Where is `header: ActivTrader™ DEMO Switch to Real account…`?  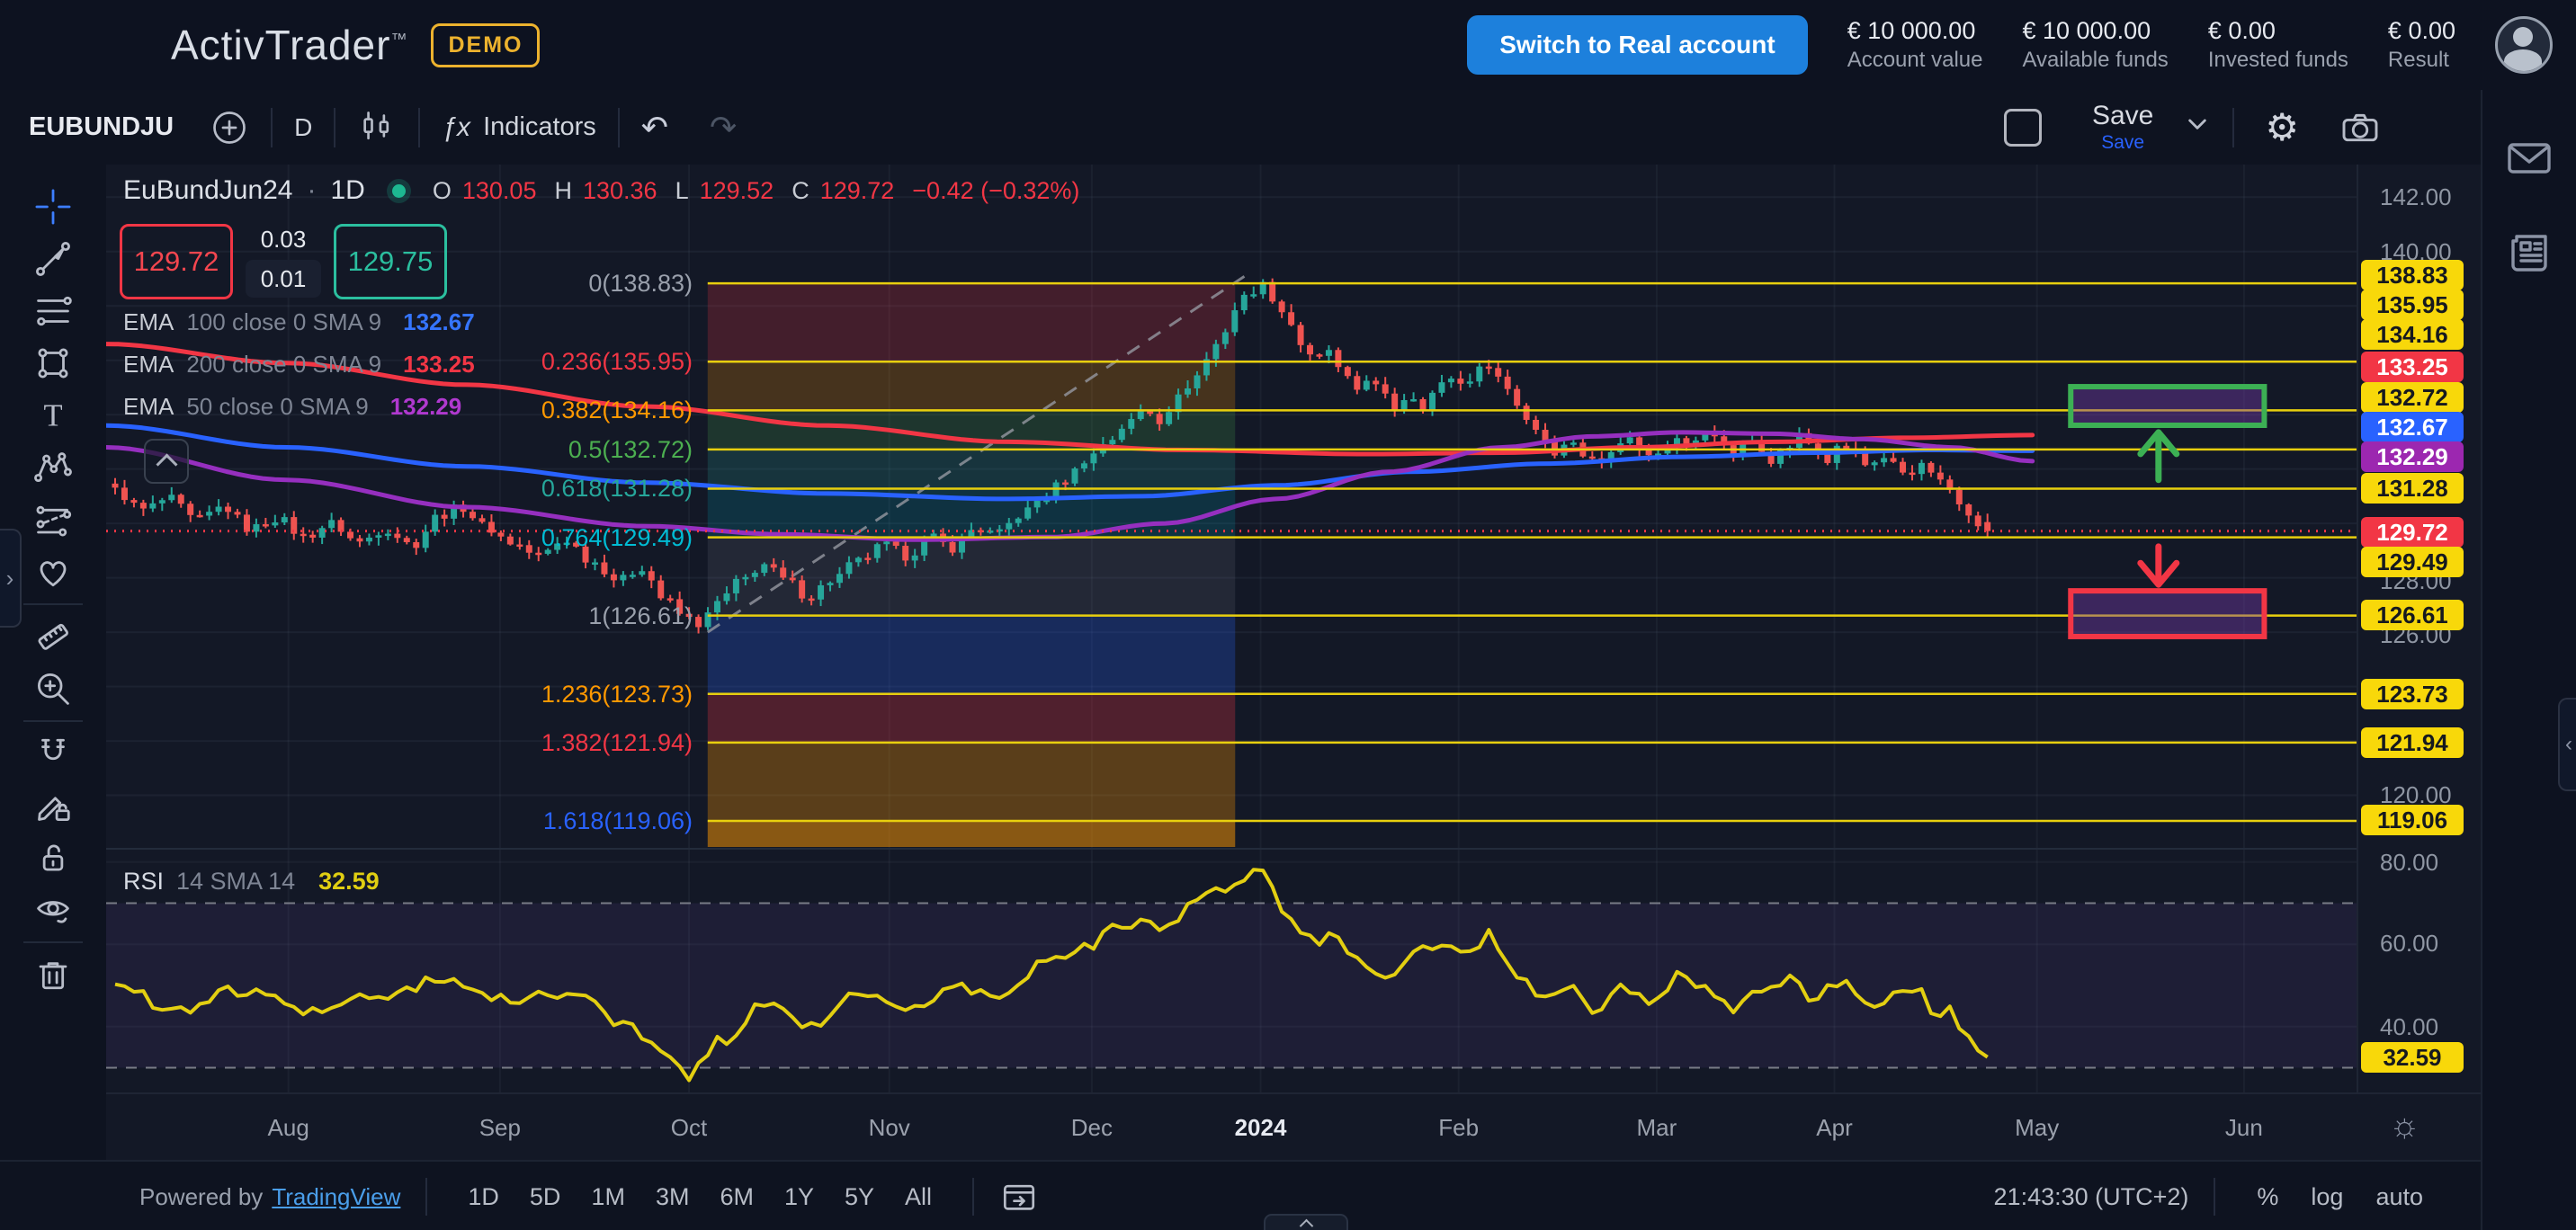
header: ActivTrader™ DEMO Switch to Real account… is located at coordinates (1288, 46).